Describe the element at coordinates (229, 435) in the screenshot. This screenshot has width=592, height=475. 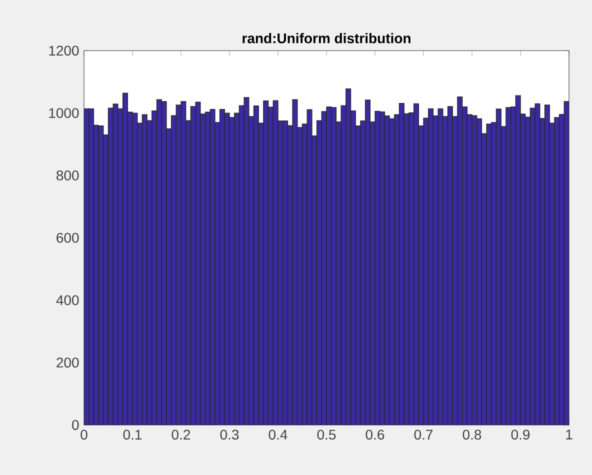
I see `x-tick-label: 0.3` at that location.